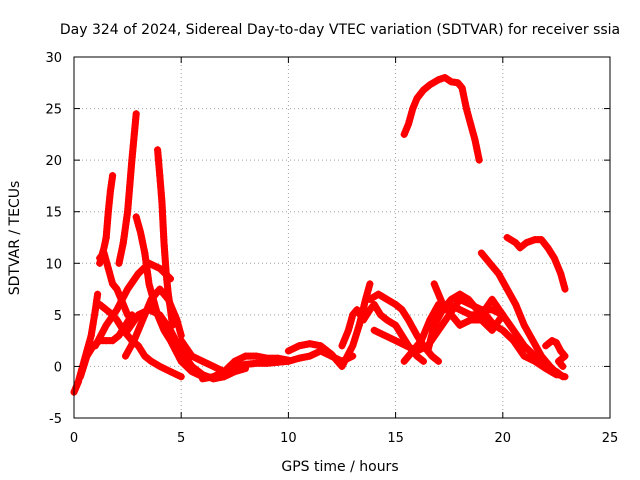 The height and width of the screenshot is (480, 640). Describe the element at coordinates (15, 238) in the screenshot. I see `y-axis-label: SDTVAR / TECUs` at that location.